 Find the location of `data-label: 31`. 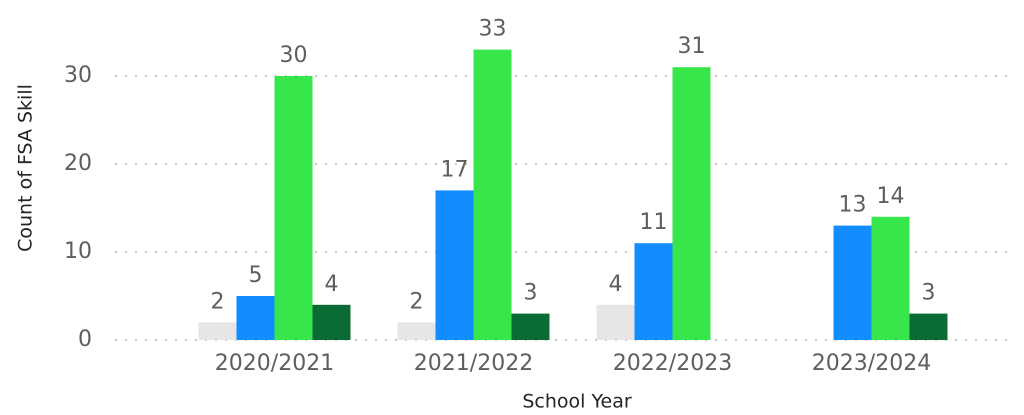

data-label: 31 is located at coordinates (692, 46).